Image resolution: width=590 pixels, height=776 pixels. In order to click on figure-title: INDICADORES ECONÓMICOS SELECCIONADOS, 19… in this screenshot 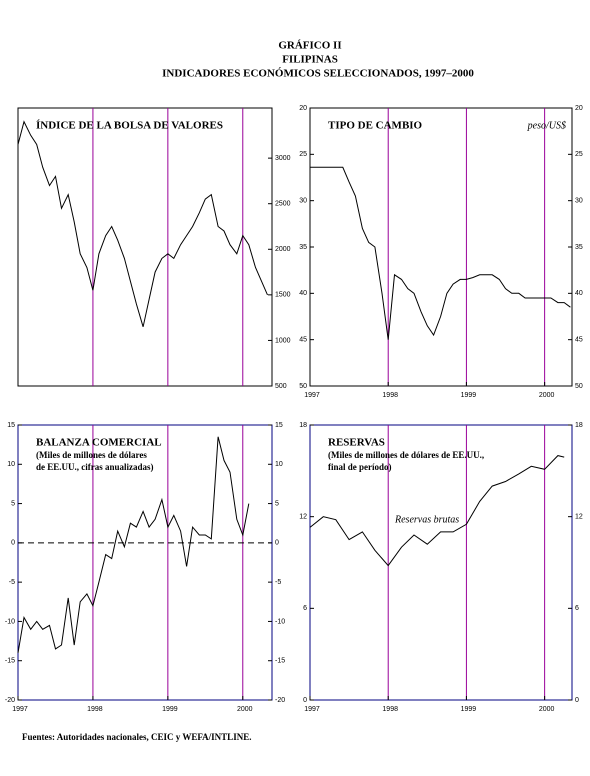, I will do `click(318, 74)`.